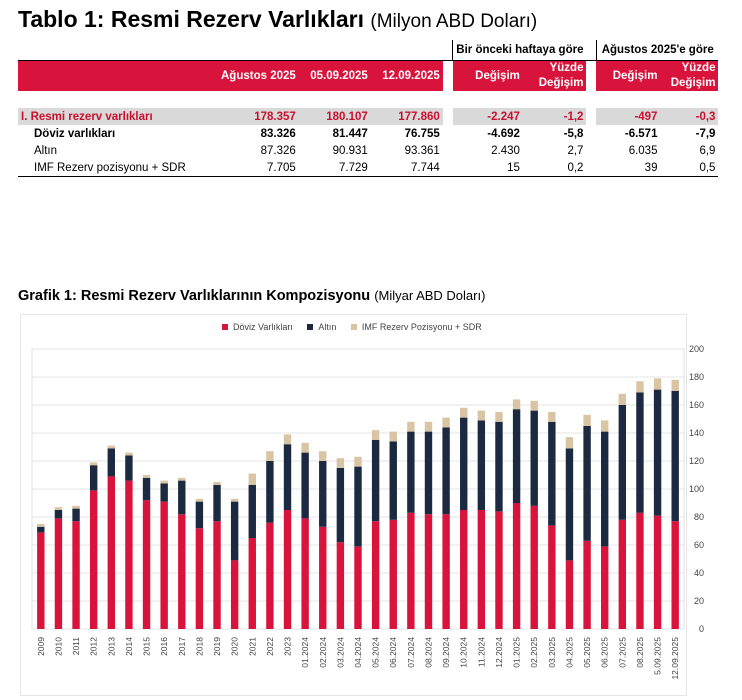 The height and width of the screenshot is (700, 742). Describe the element at coordinates (182, 646) in the screenshot. I see `x-tick-label: 2017` at that location.